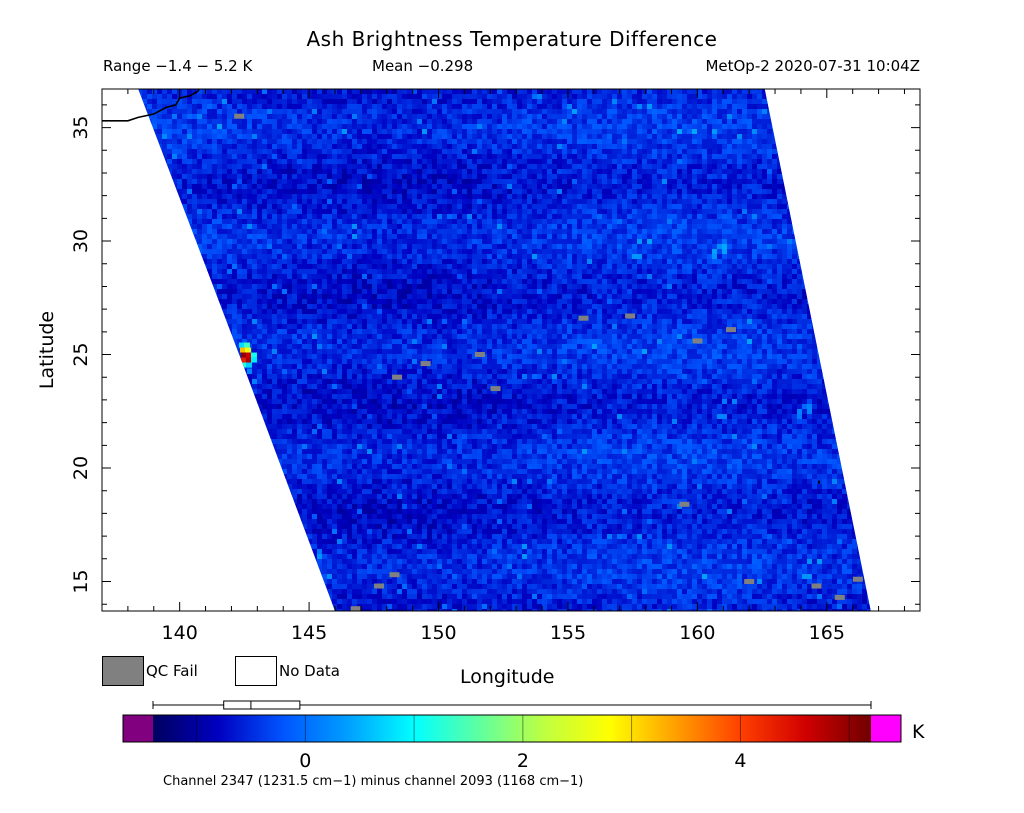 This screenshot has height=813, width=1024. What do you see at coordinates (309, 633) in the screenshot?
I see `x-tick-label: 145` at bounding box center [309, 633].